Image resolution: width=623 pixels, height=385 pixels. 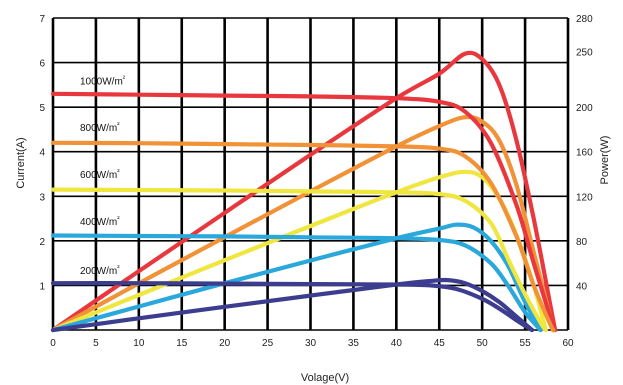 What do you see at coordinates (182, 343) in the screenshot?
I see `x-tick-label: 15` at bounding box center [182, 343].